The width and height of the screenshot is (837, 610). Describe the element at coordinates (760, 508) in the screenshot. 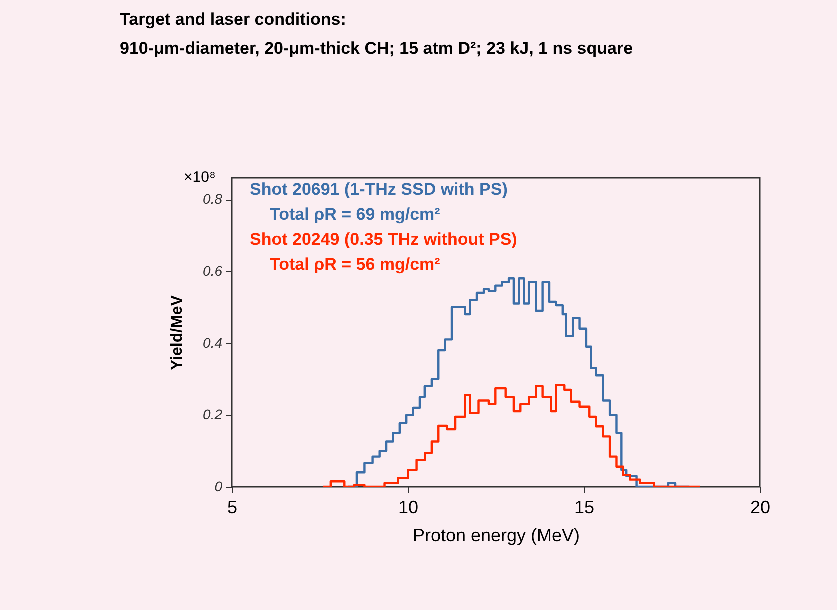

I see `x-tick-label: 20` at that location.